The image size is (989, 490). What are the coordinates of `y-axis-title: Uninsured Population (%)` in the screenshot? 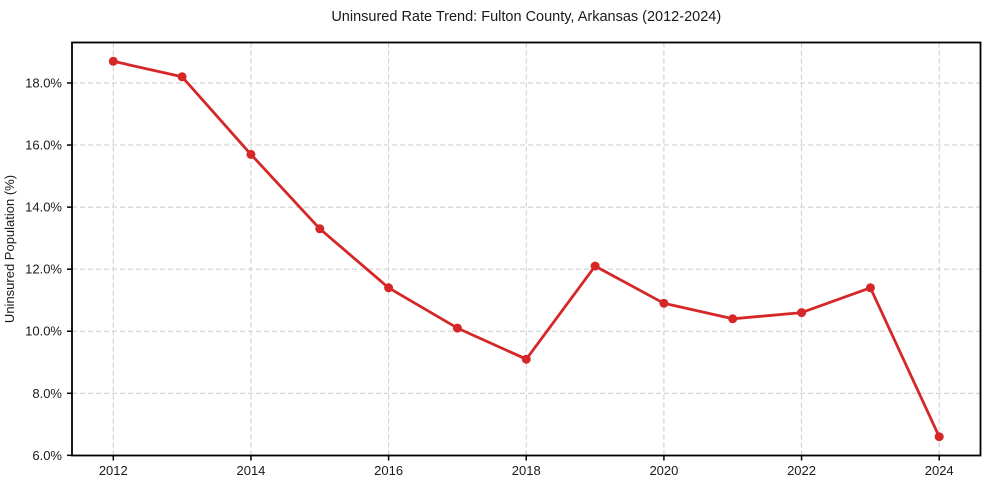 It's located at (9, 249).